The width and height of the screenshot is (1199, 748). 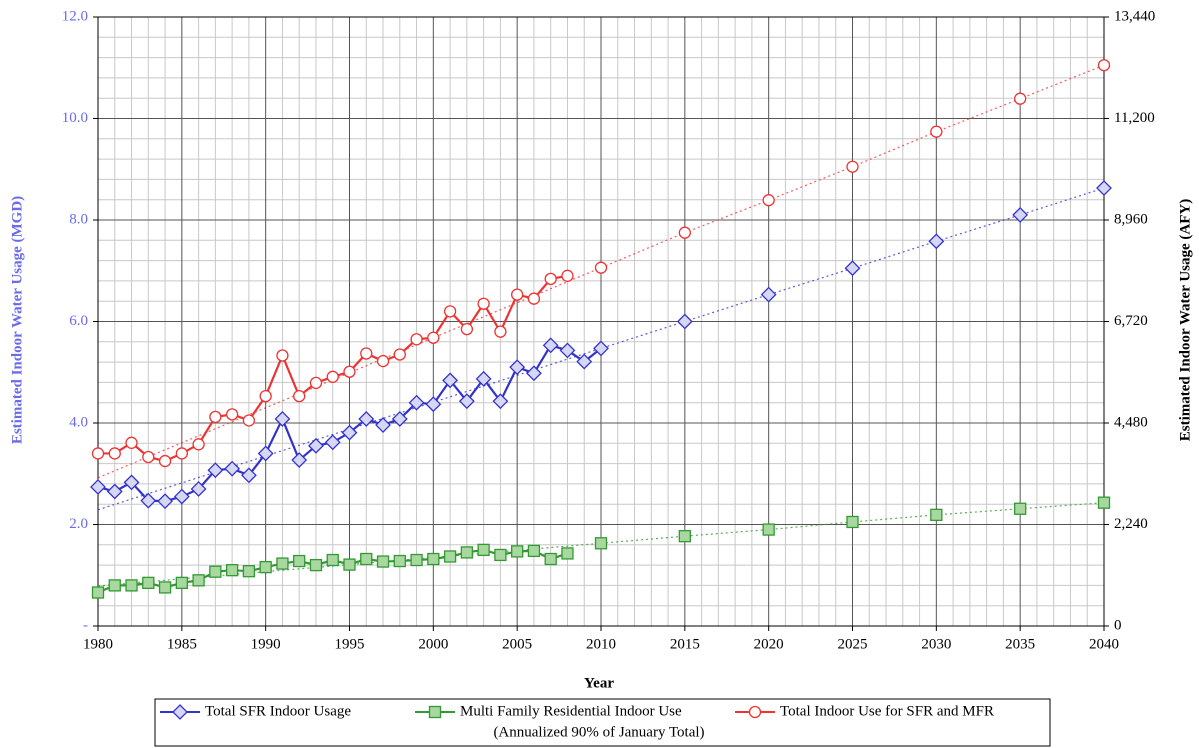 I want to click on y2-tick-label: 13,440, so click(x=1134, y=16).